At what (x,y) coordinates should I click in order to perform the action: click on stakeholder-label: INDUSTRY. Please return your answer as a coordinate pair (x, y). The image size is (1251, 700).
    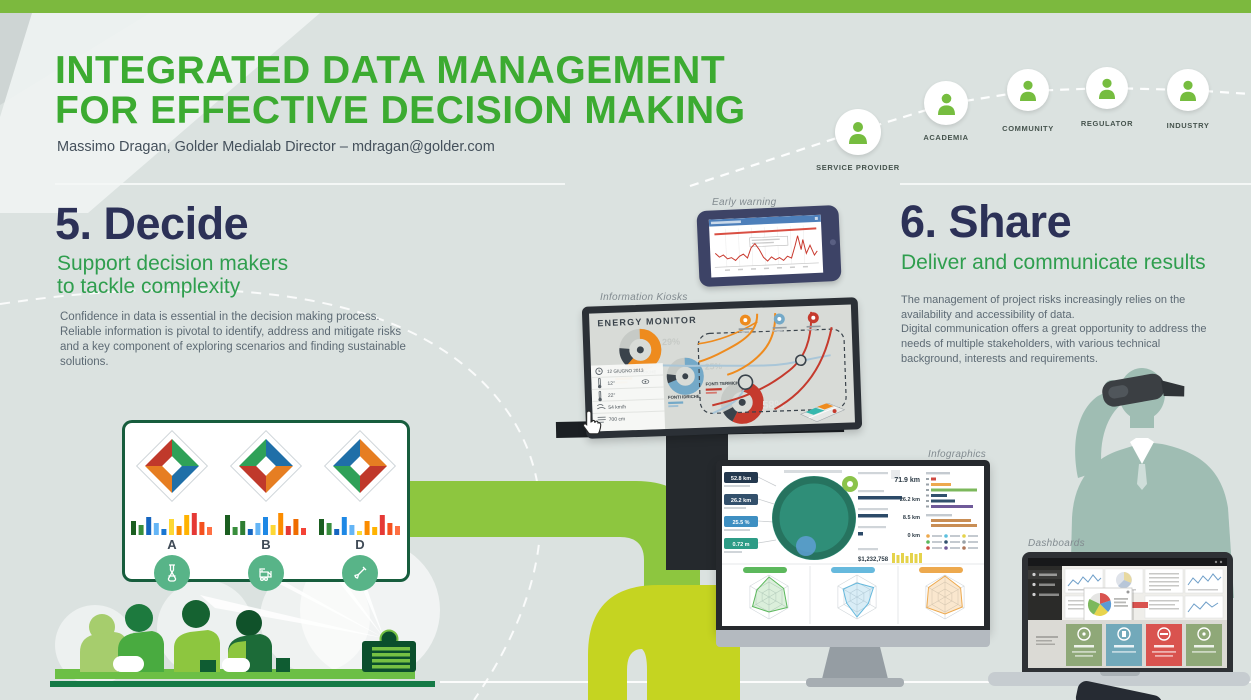
    Looking at the image, I should click on (1188, 125).